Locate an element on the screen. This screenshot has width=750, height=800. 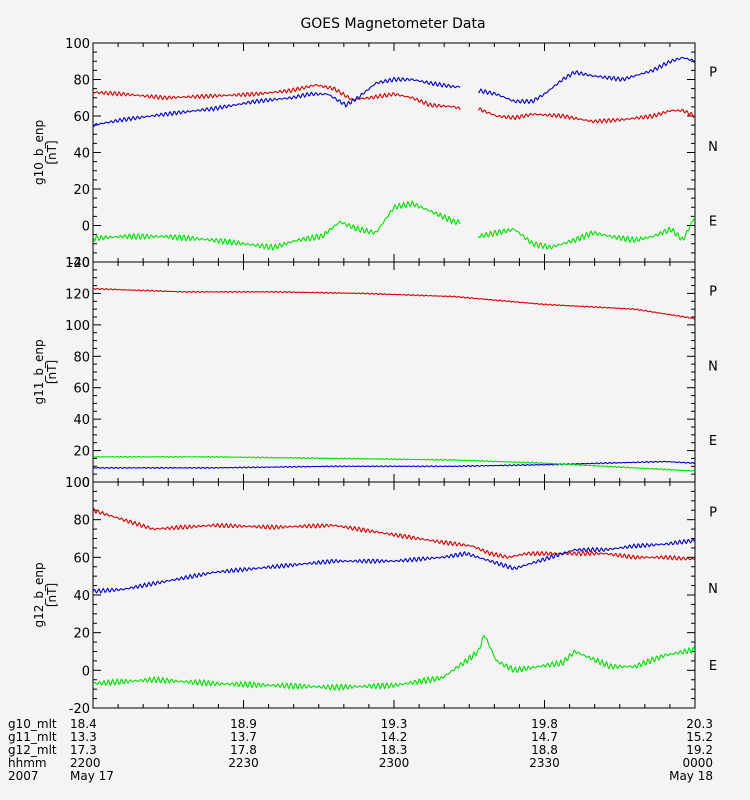
footer-row-label: 2007 is located at coordinates (23, 776).